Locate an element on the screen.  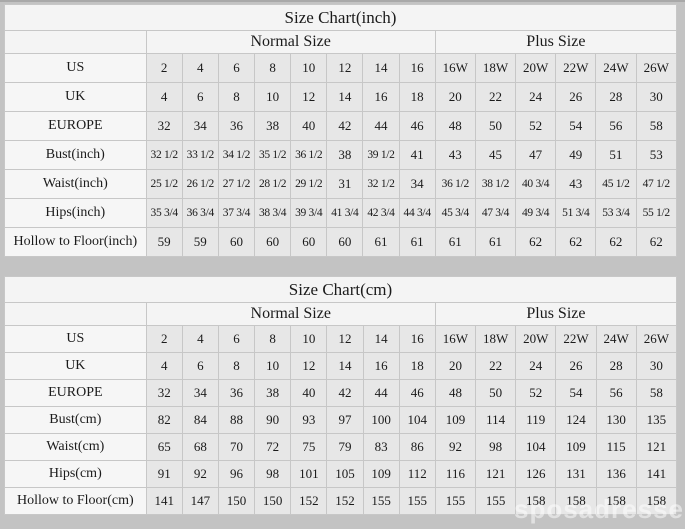
size-cell: 150 is located at coordinates (273, 501).